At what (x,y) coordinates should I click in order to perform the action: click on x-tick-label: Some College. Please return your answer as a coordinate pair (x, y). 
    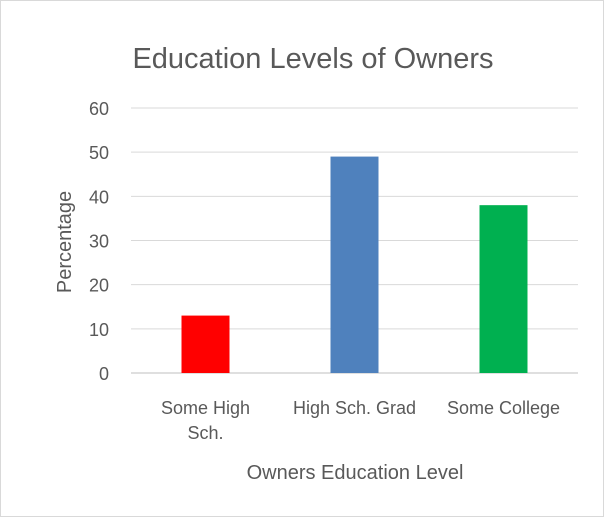
    Looking at the image, I should click on (503, 408).